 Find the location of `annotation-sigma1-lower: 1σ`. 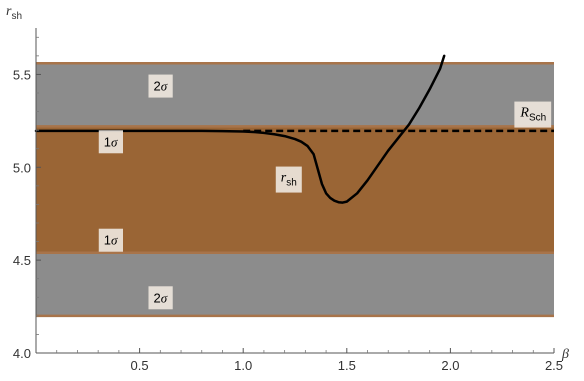

annotation-sigma1-lower: 1σ is located at coordinates (110, 240).